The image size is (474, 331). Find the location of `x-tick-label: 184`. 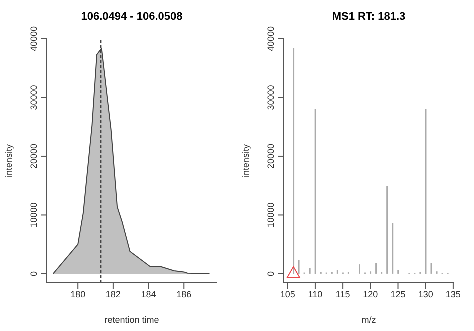

x-tick-label: 184 is located at coordinates (148, 294).